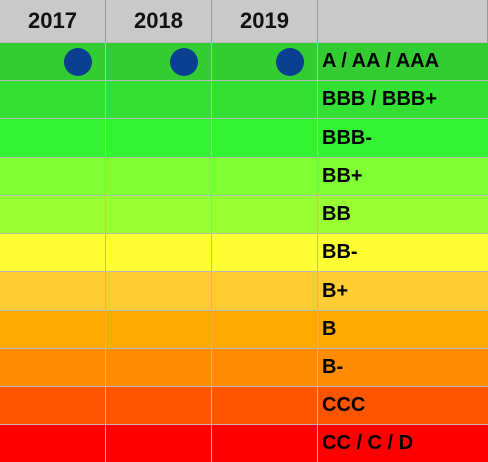  What do you see at coordinates (335, 290) in the screenshot?
I see `rating-label: B+` at bounding box center [335, 290].